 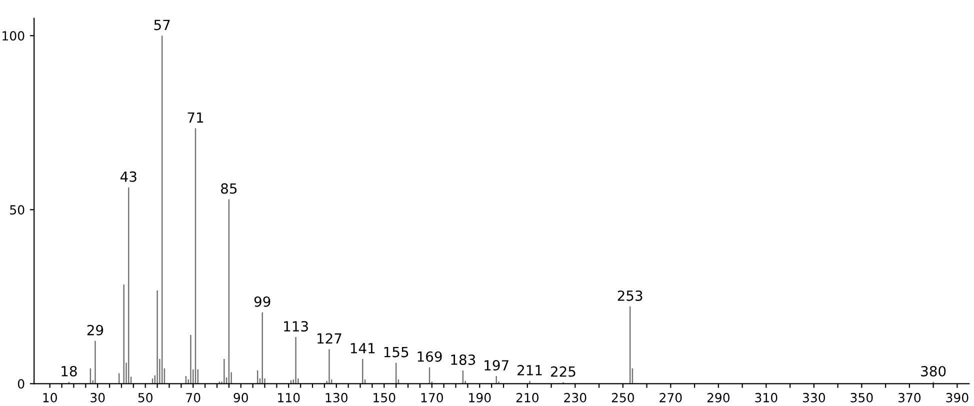 What do you see at coordinates (766, 397) in the screenshot?
I see `x-tick-label: 310` at bounding box center [766, 397].